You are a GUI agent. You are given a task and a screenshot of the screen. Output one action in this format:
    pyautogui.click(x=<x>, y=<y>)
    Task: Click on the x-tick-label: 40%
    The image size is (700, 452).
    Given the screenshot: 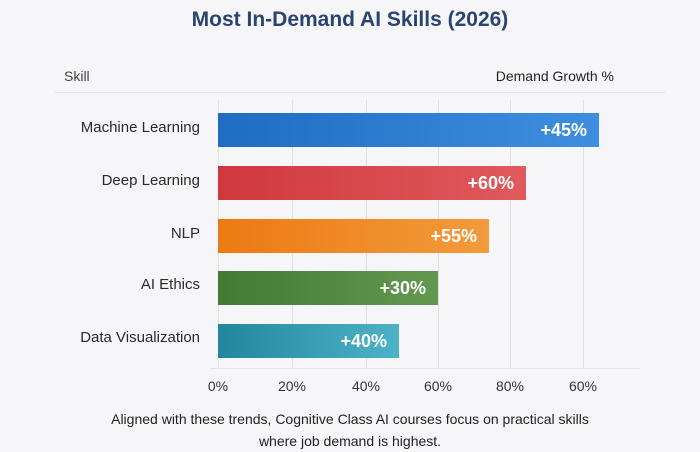 What is the action you would take?
    pyautogui.click(x=366, y=386)
    